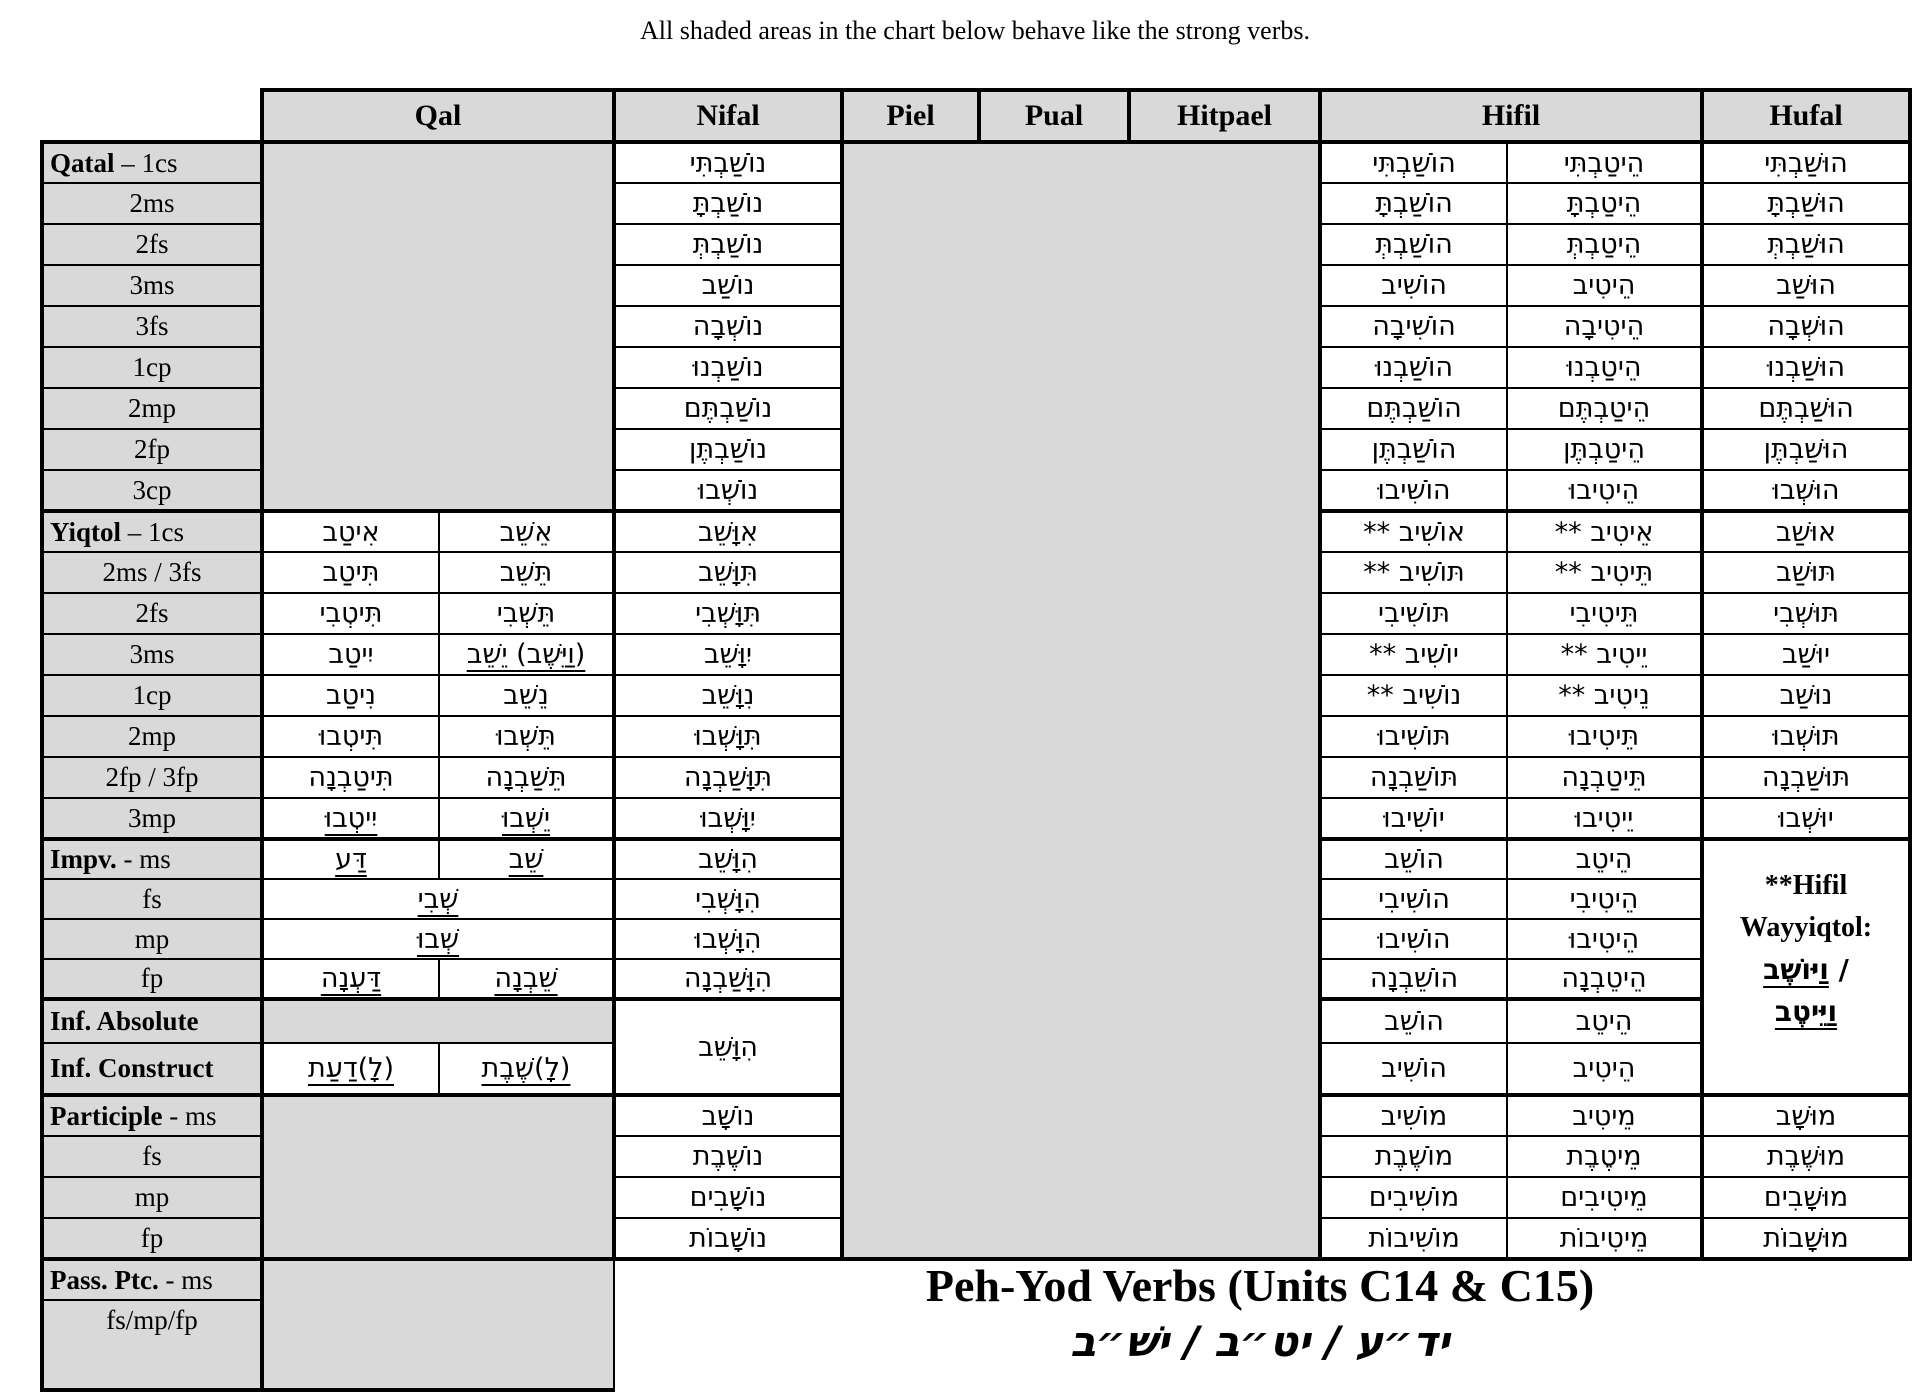  What do you see at coordinates (1413, 367) in the screenshot?
I see `cell-hifil-a-qatal-5: הוֹשַׁבְנוּ` at bounding box center [1413, 367].